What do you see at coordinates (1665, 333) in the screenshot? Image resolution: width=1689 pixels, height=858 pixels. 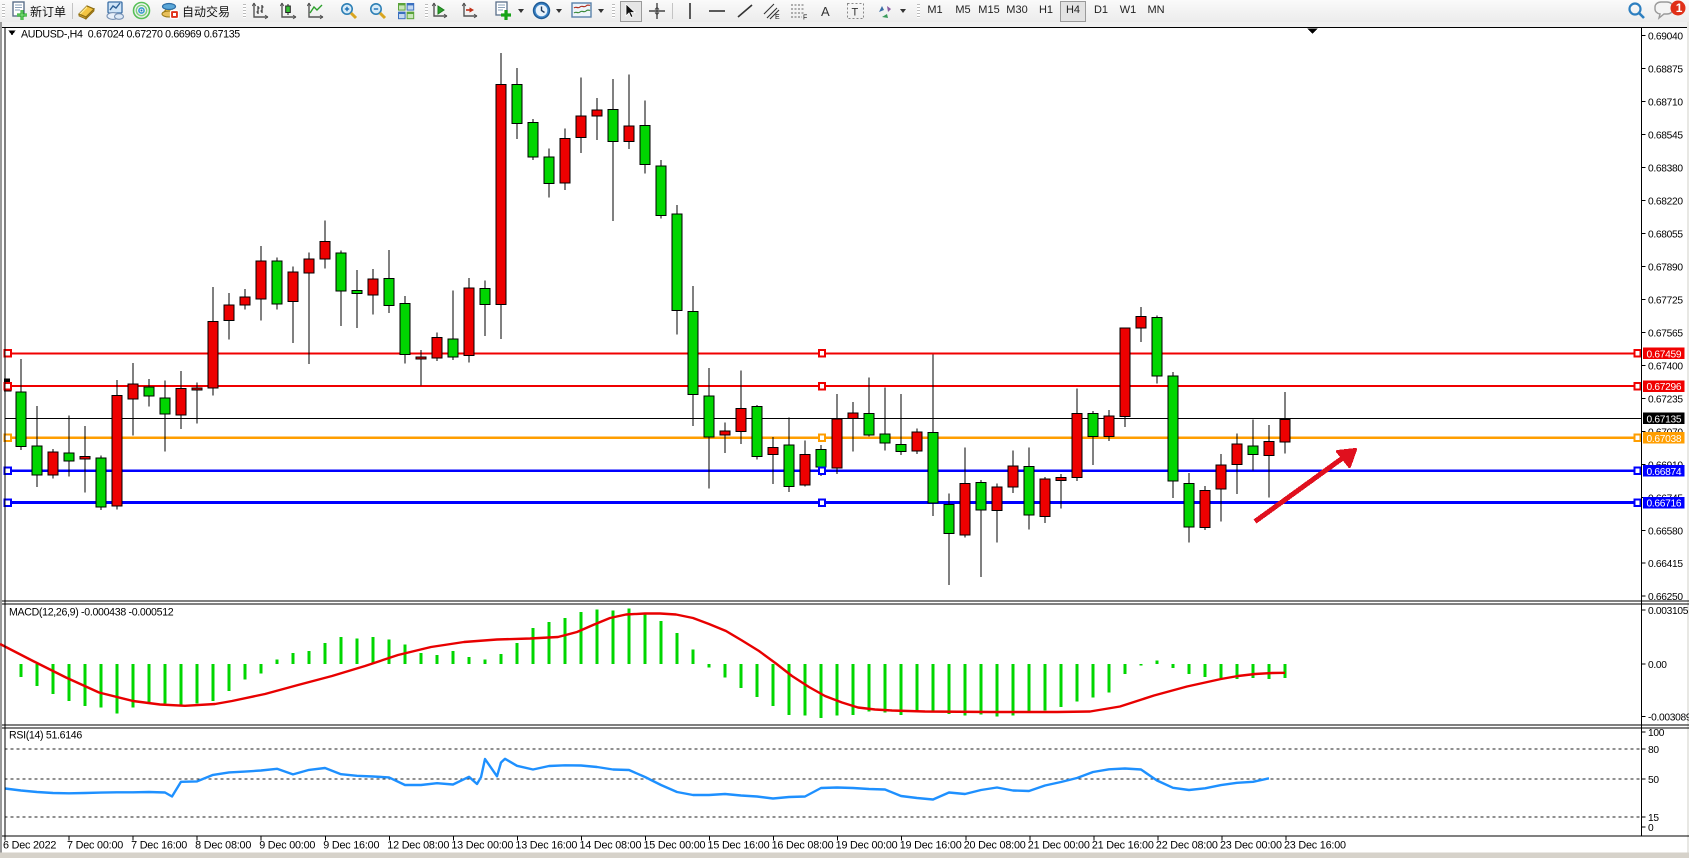 I see `svg-text: 0.67565` at bounding box center [1665, 333].